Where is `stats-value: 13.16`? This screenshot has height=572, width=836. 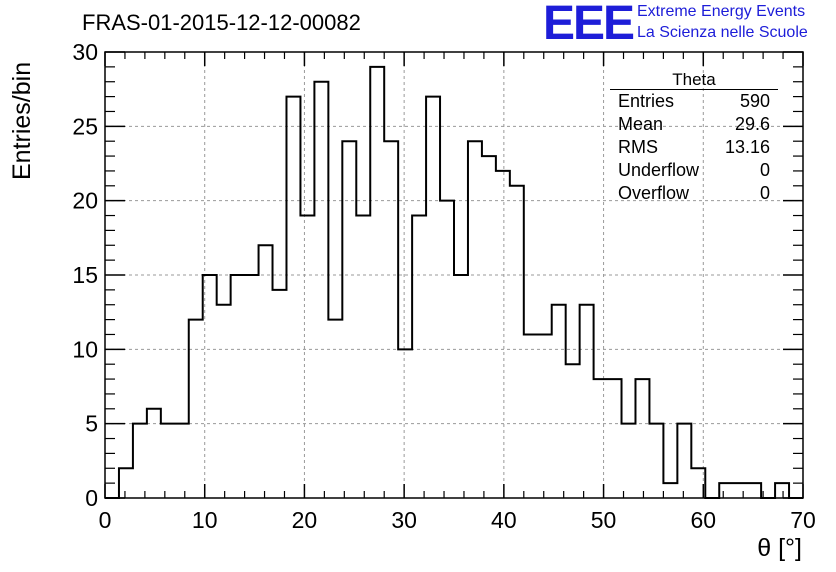 stats-value: 13.16 is located at coordinates (747, 147).